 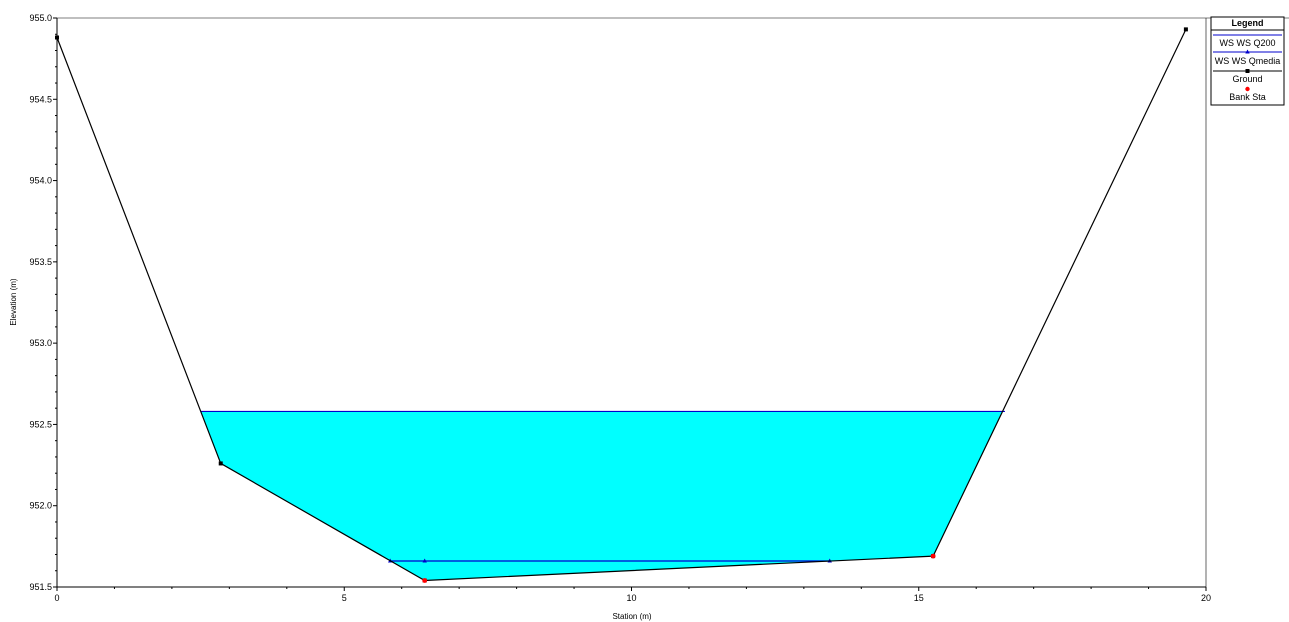 What do you see at coordinates (40, 424) in the screenshot?
I see `y-tick-label: 952.5` at bounding box center [40, 424].